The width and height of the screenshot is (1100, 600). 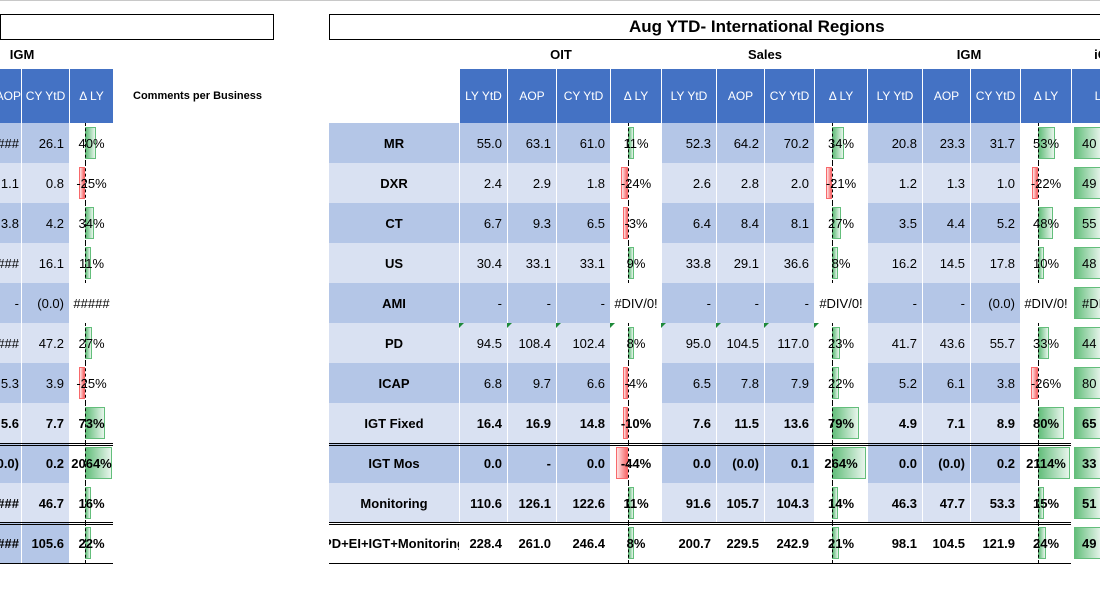 What do you see at coordinates (789, 183) in the screenshot?
I see `sales-value-cell: 2.0` at bounding box center [789, 183].